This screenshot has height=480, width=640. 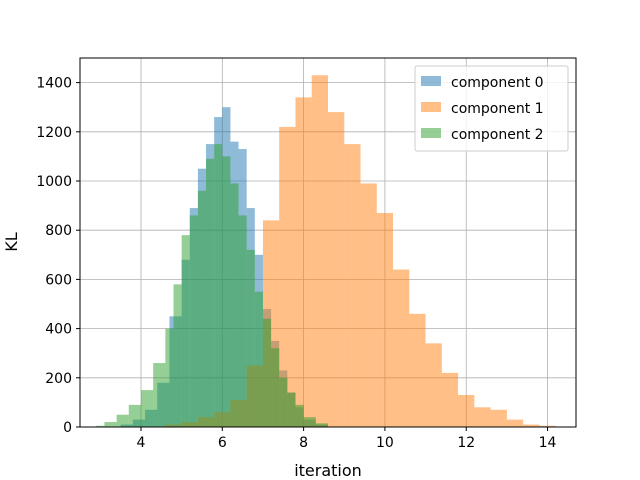 I want to click on y-tick-label: 1200, so click(x=54, y=133).